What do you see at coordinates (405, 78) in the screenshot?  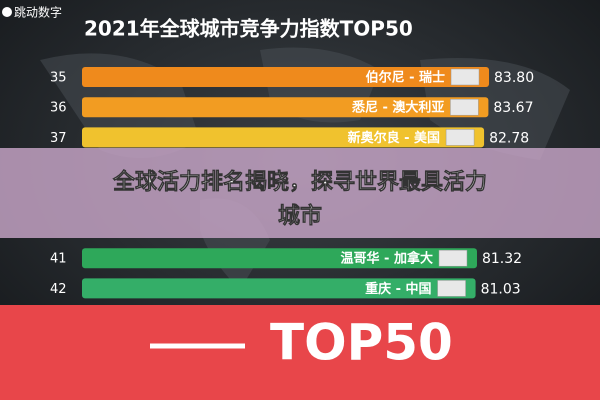 I see `category-label: 伯尔尼 - 瑞士` at bounding box center [405, 78].